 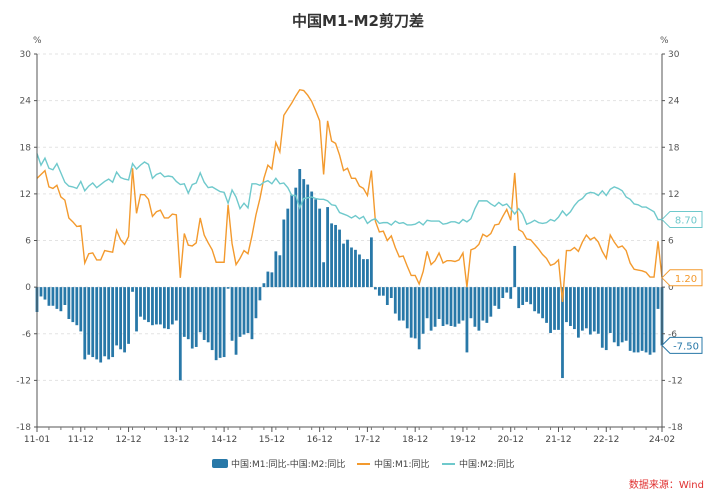 What do you see at coordinates (402, 464) in the screenshot?
I see `legend-label-m1: 中国:M1:同比` at bounding box center [402, 464].